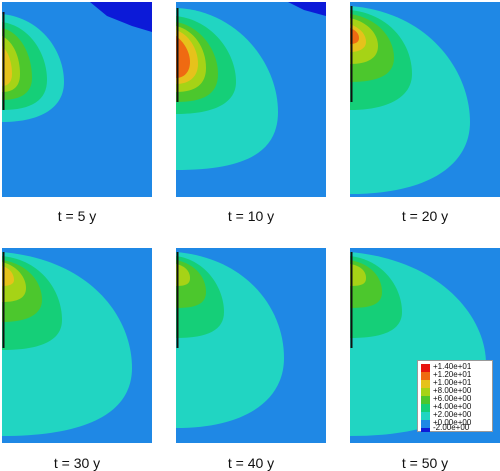 The width and height of the screenshot is (500, 471). What do you see at coordinates (452, 422) in the screenshot?
I see `legend-label: +0.00e+00` at bounding box center [452, 422].